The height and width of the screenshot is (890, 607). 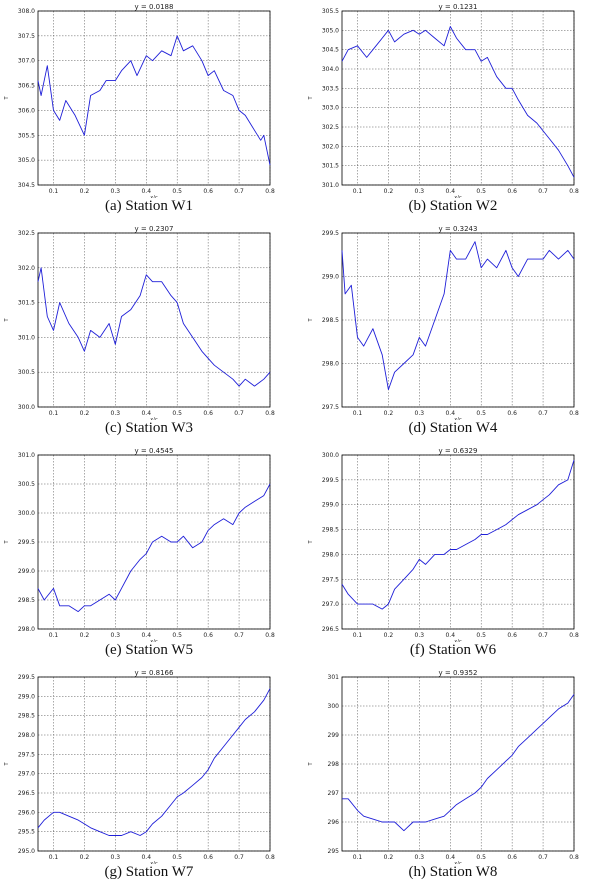 I want to click on y-tick-label: 295, so click(x=334, y=851).